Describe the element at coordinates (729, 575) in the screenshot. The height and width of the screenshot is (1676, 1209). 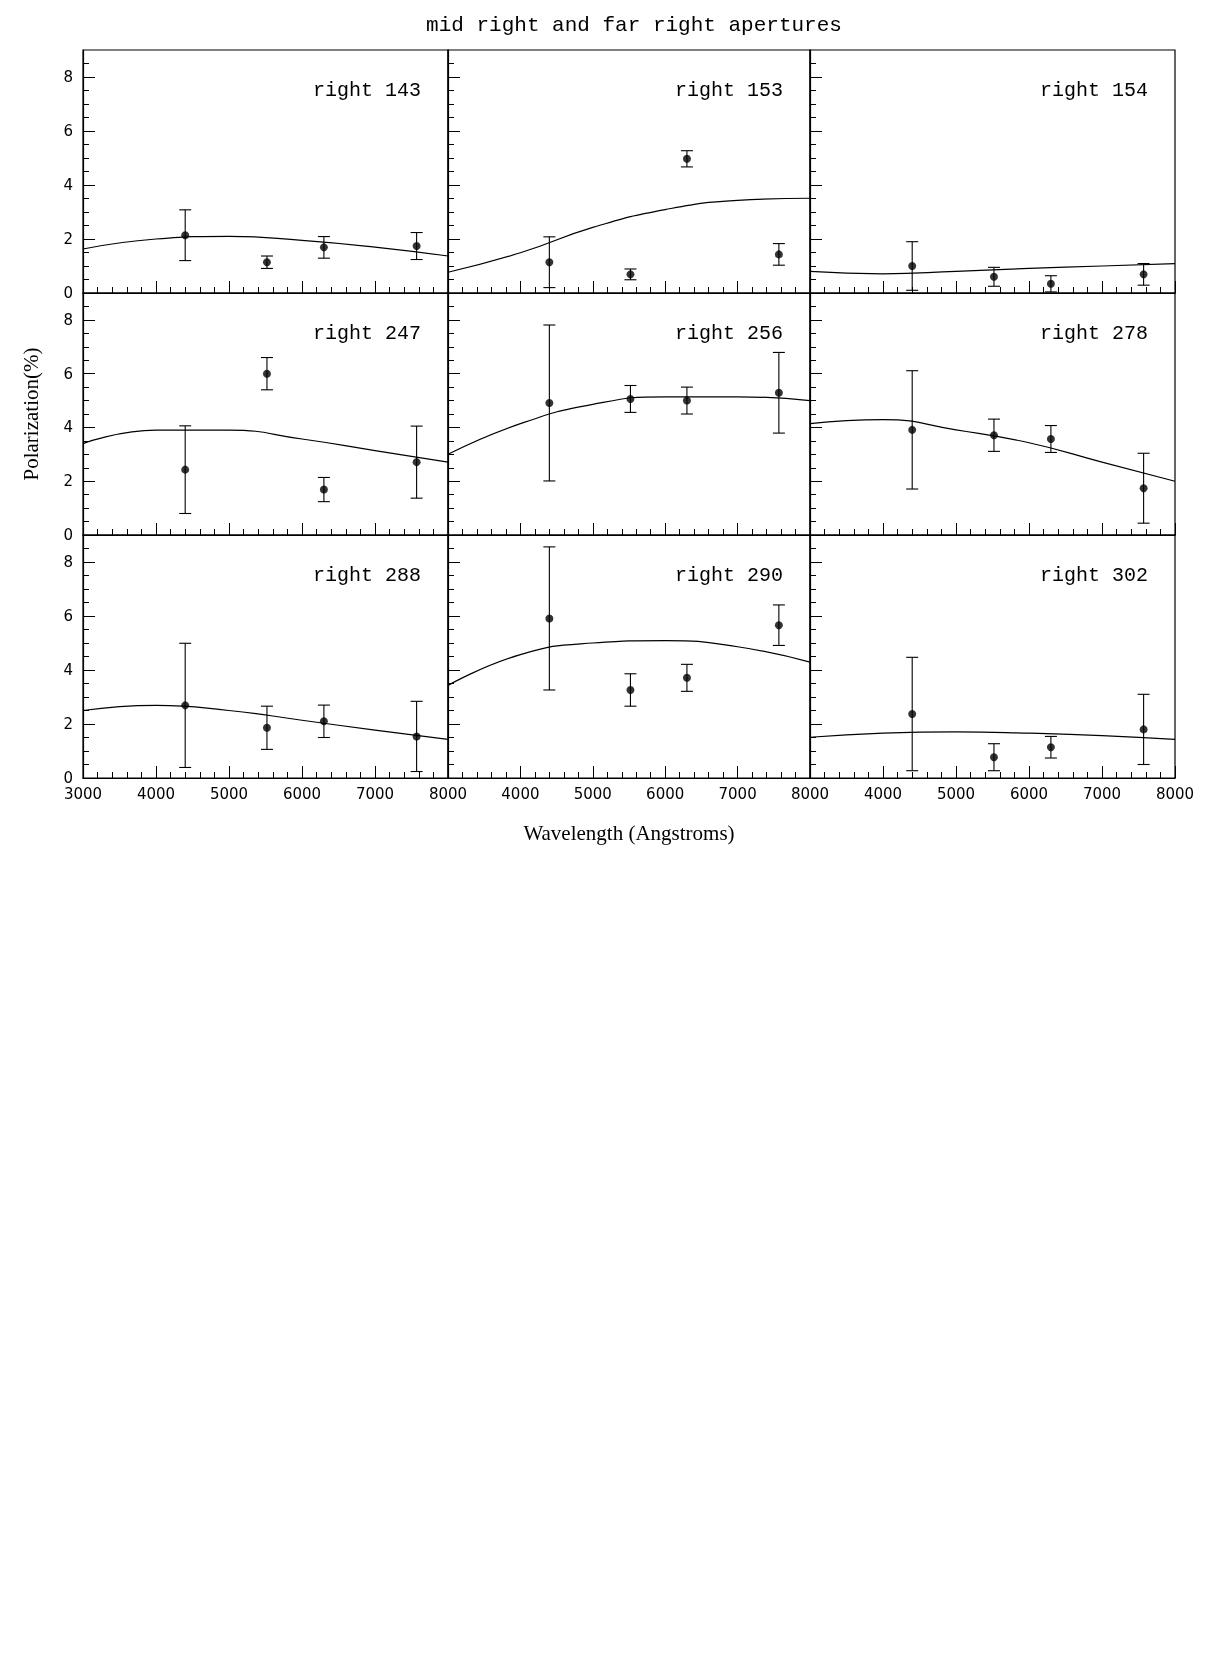
I see `annotation: right 290` at that location.